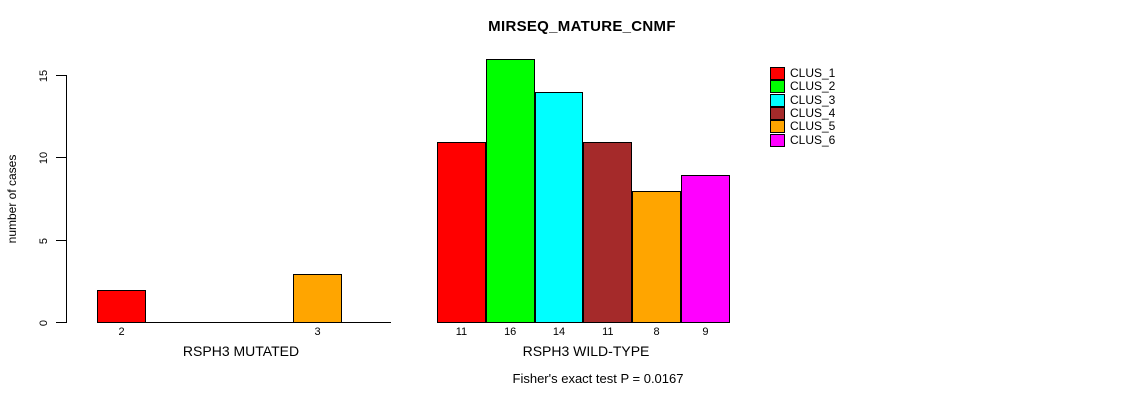 The image size is (1140, 400). I want to click on bar-value-label: 16, so click(510, 332).